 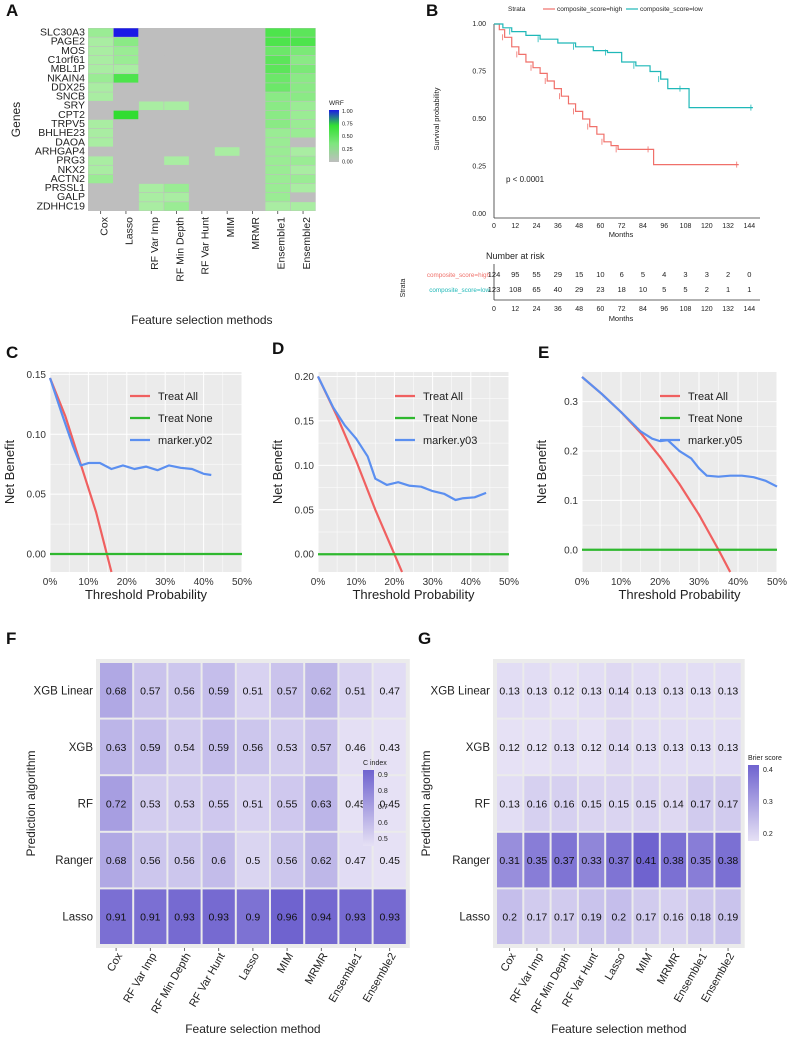 What do you see at coordinates (389, 805) in the screenshot?
I see `cell-value: 0.45` at bounding box center [389, 805].